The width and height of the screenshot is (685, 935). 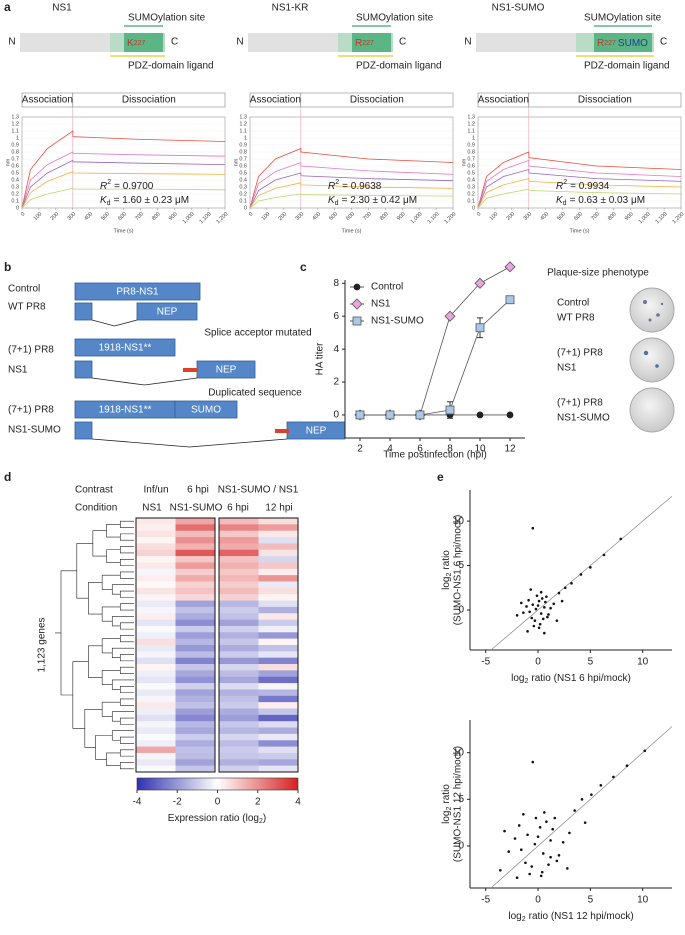 I want to click on site-region, so click(x=371, y=42).